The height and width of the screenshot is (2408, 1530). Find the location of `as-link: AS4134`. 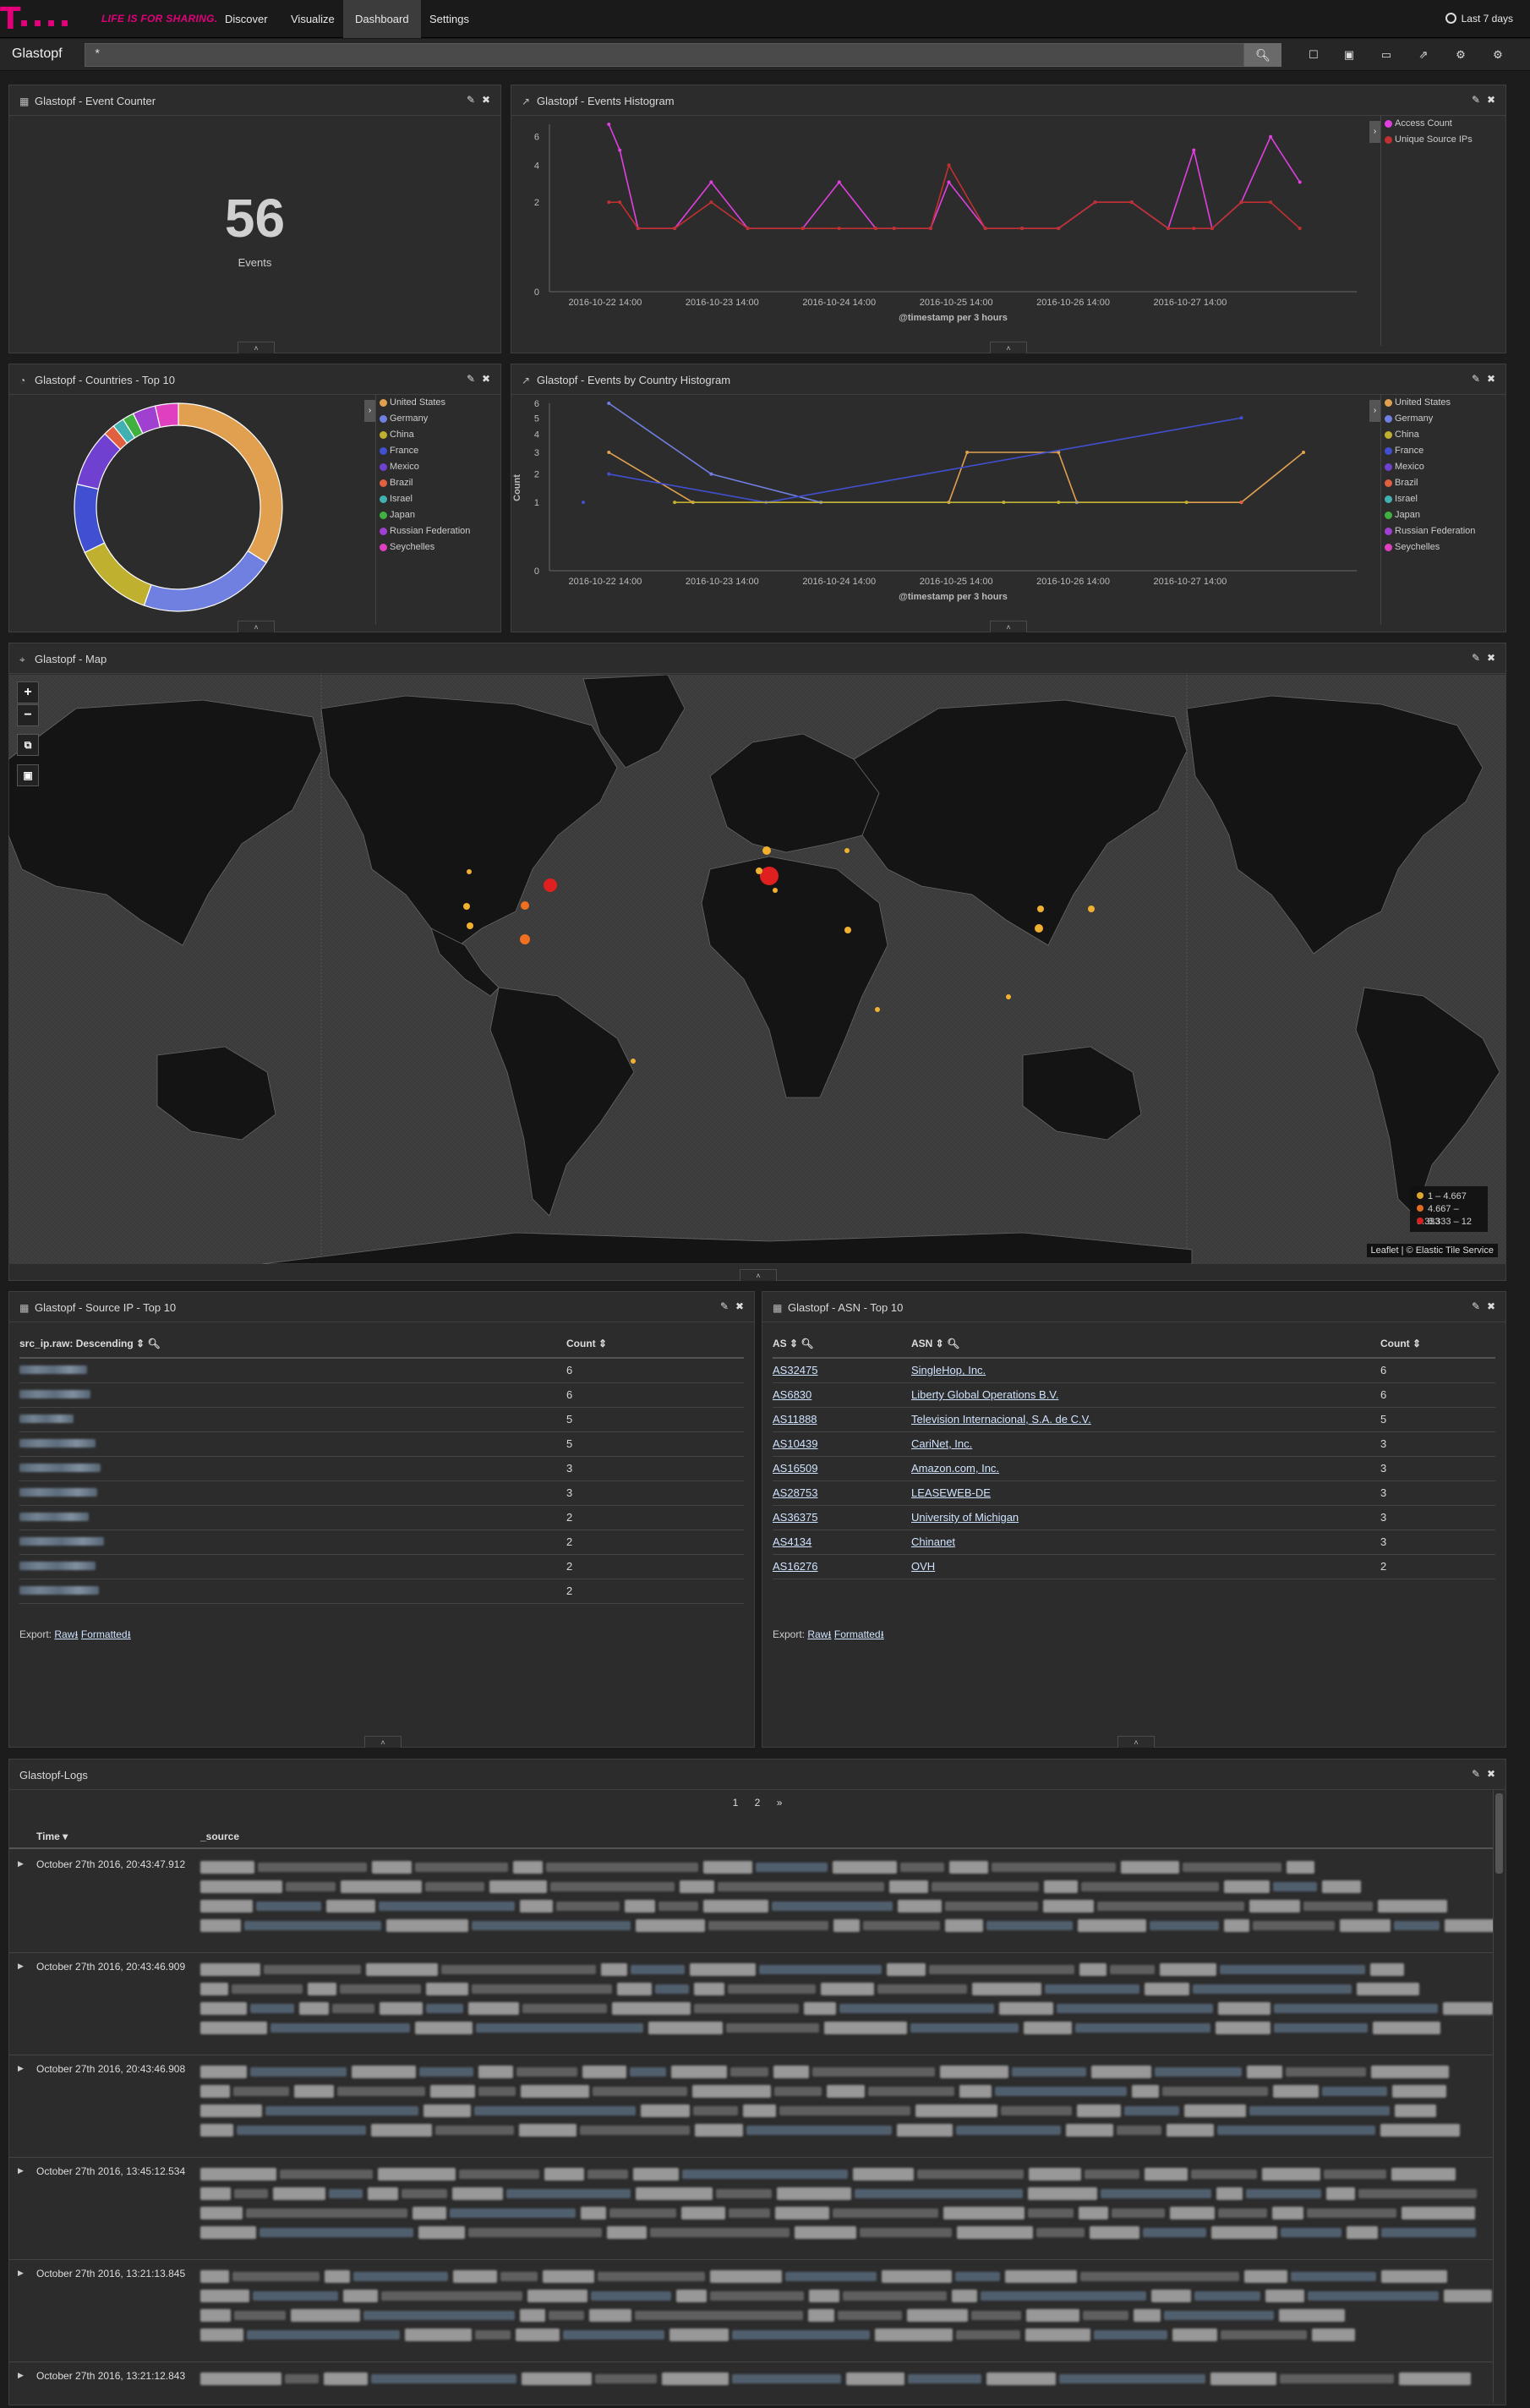

as-link: AS4134 is located at coordinates (792, 1541).